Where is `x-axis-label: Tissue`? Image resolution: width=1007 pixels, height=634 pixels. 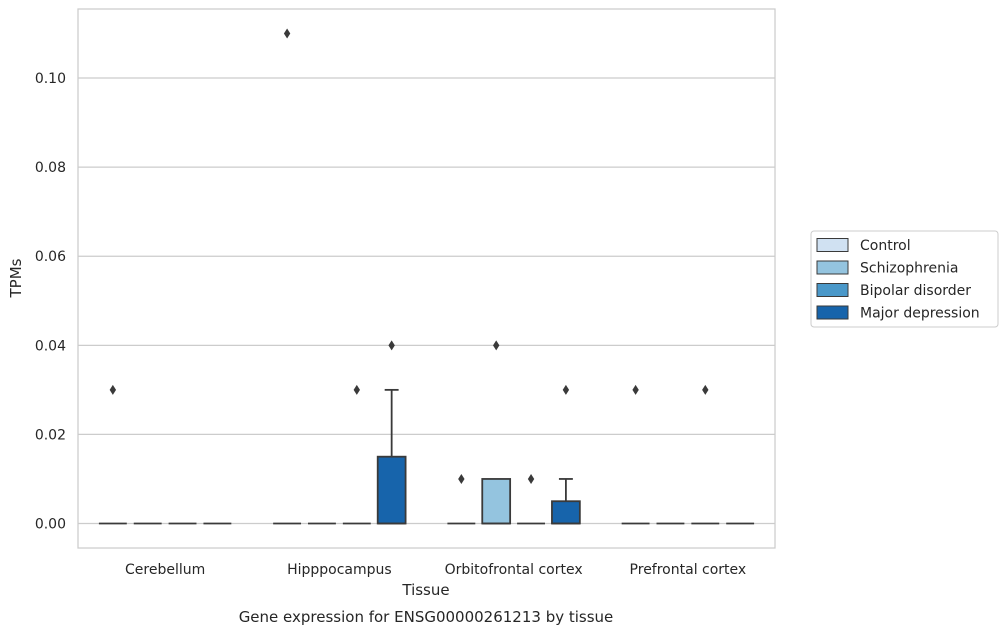
x-axis-label: Tissue is located at coordinates (425, 590).